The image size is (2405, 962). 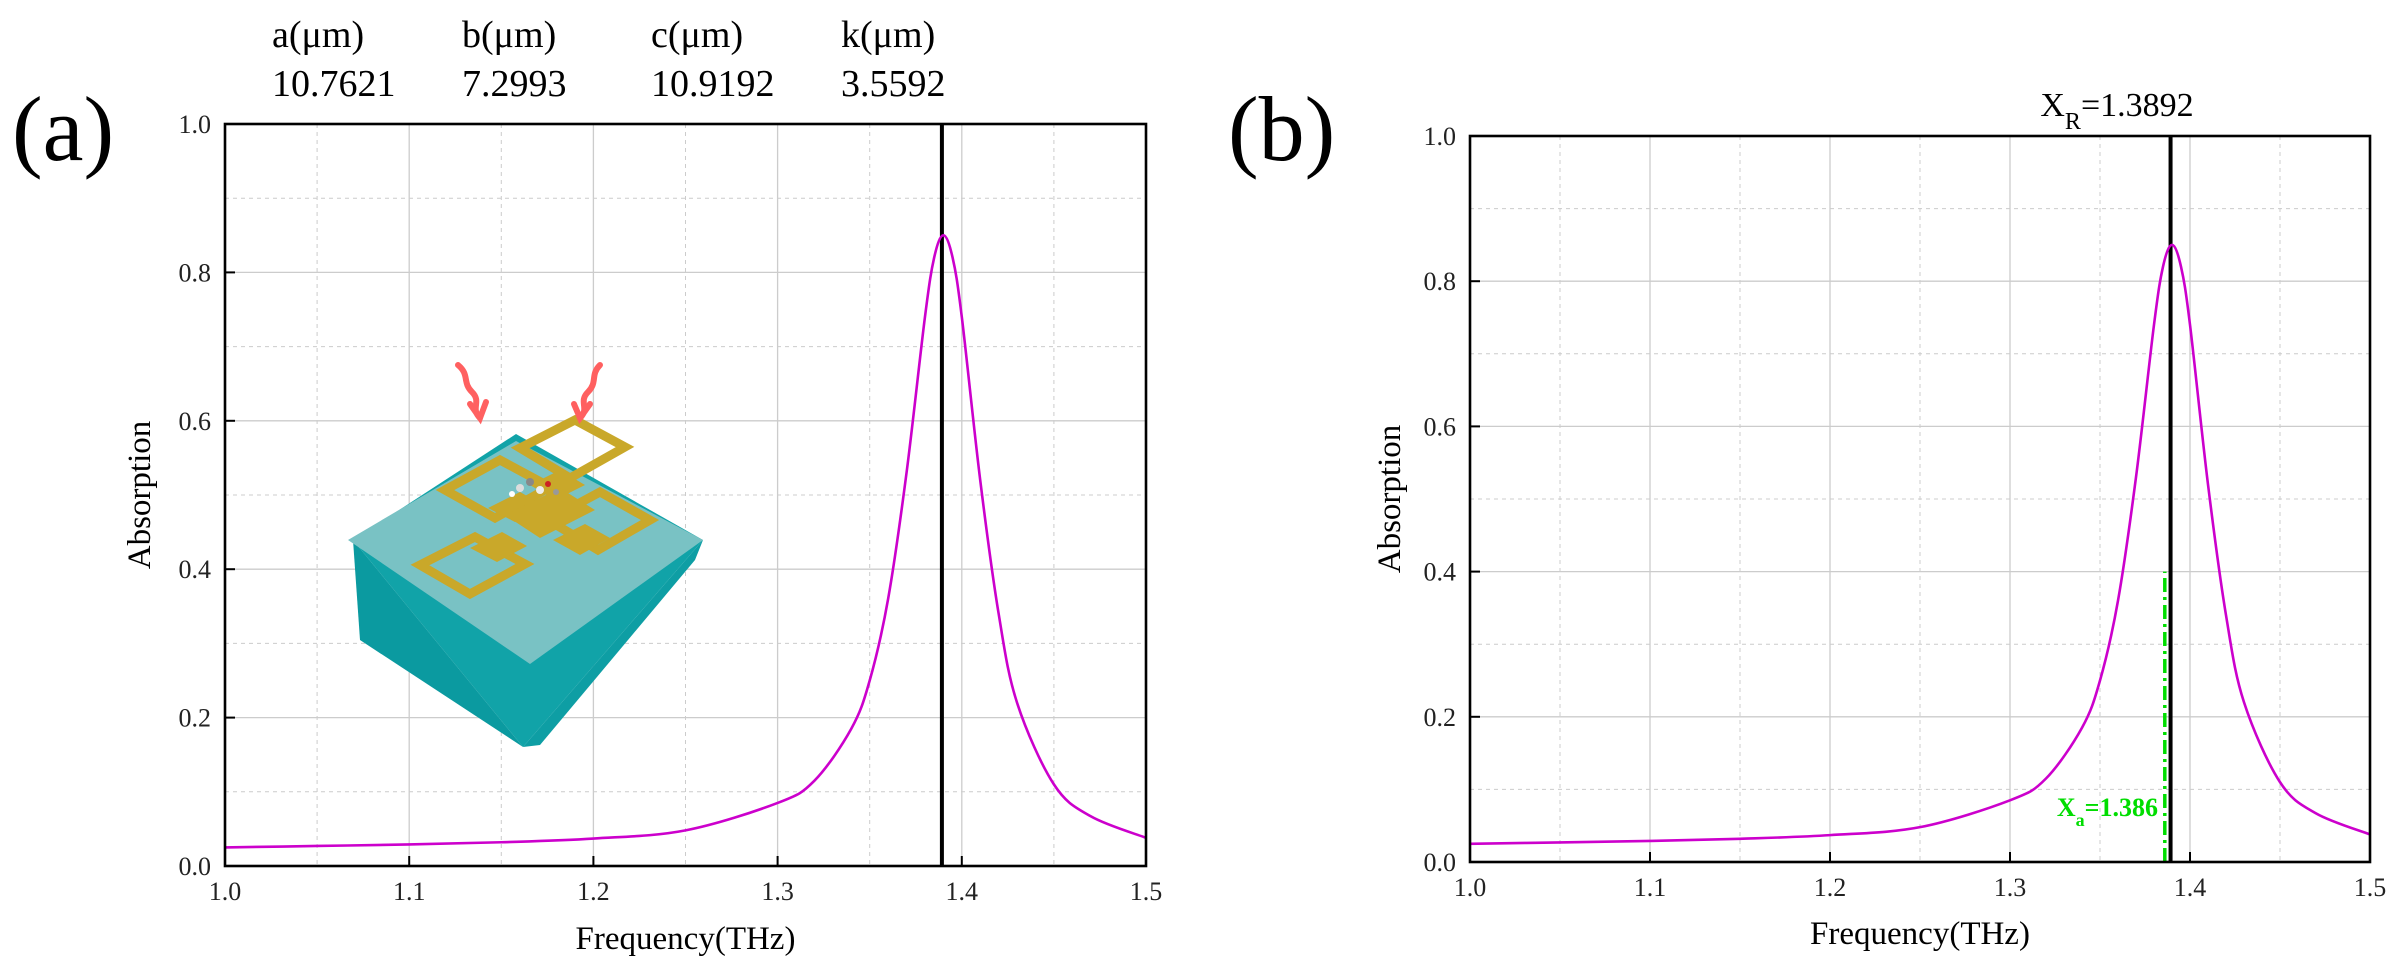 I want to click on substrate-side-right, so click(x=613, y=643).